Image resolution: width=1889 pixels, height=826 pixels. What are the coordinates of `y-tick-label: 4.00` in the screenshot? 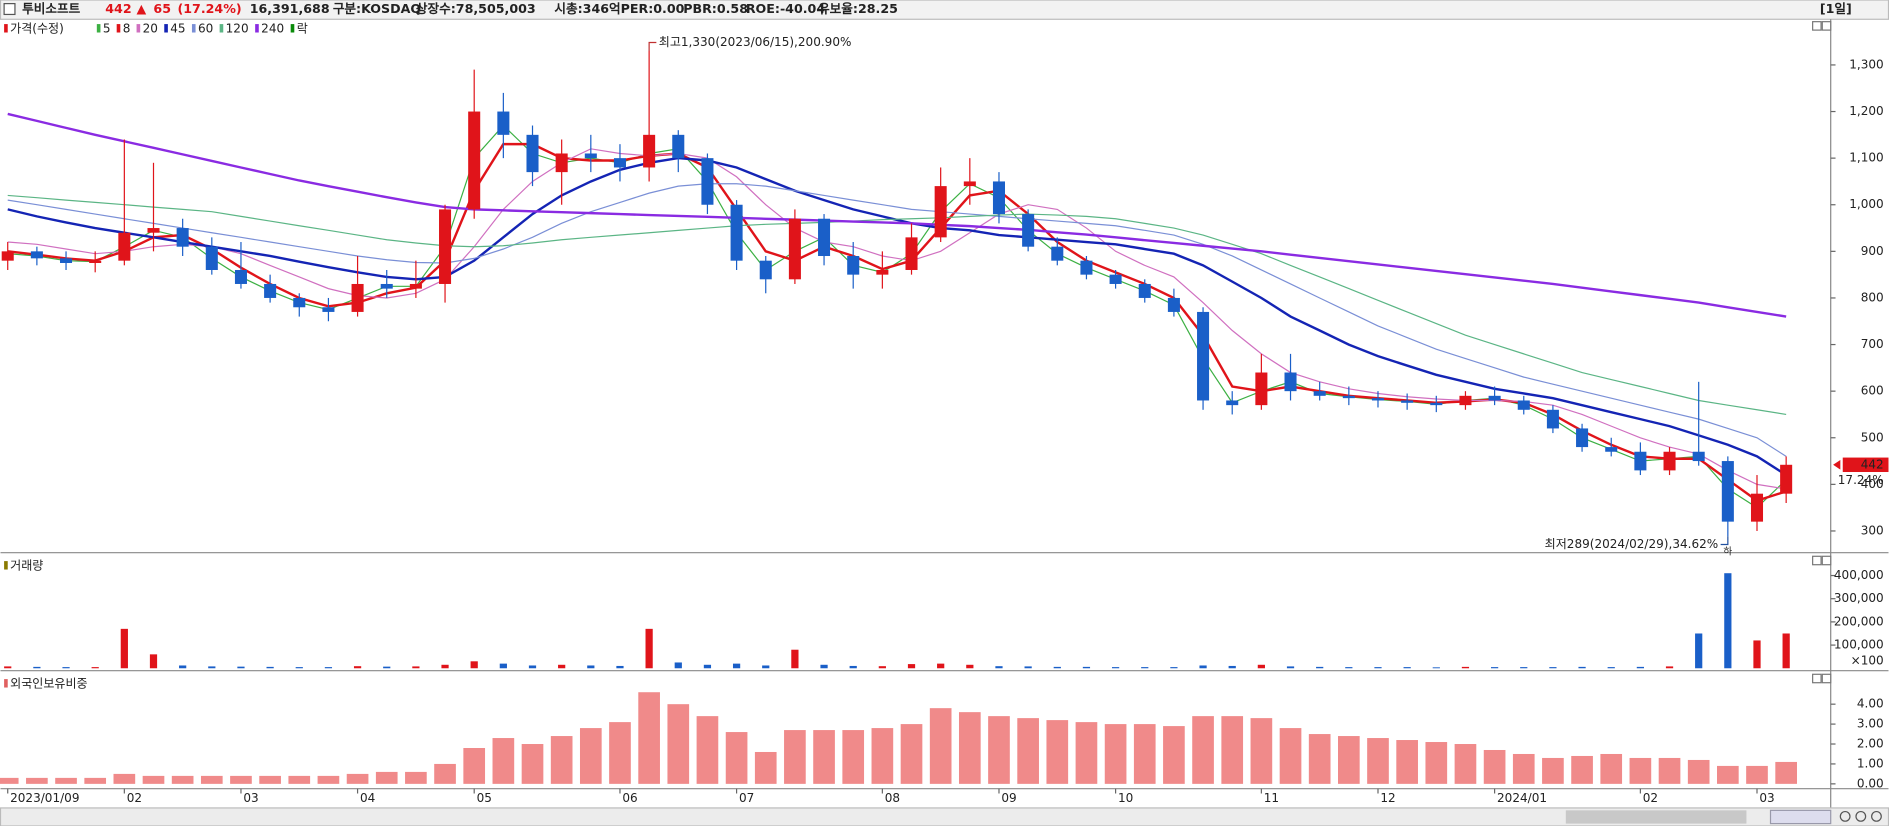 It's located at (1870, 704).